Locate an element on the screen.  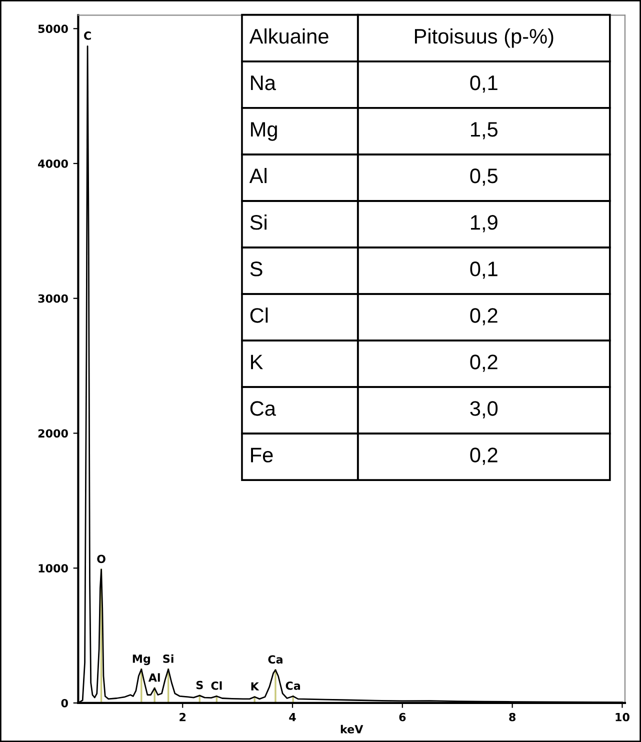
y-tick-label: 3000 is located at coordinates (53, 298).